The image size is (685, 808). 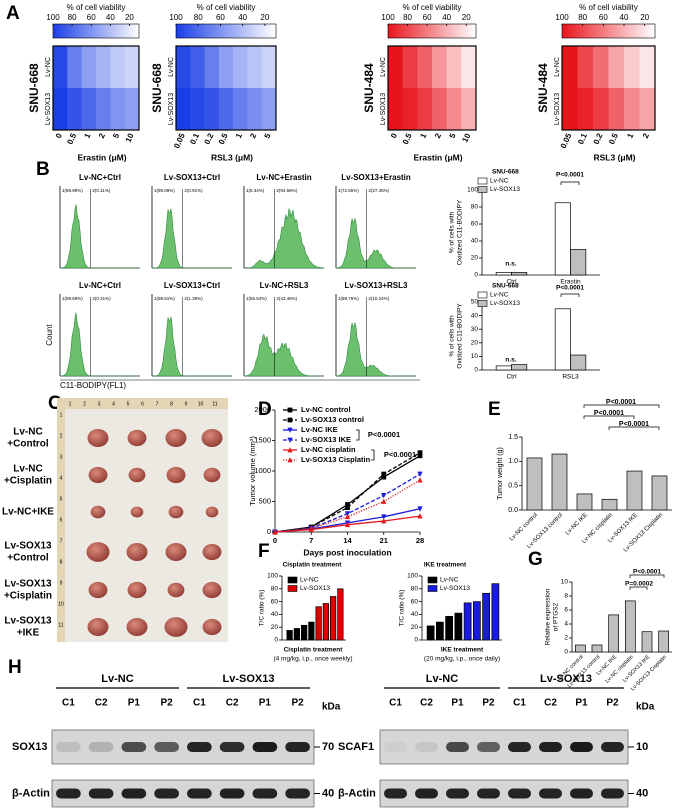 I want to click on y-tick-label: 80, so click(x=415, y=589).